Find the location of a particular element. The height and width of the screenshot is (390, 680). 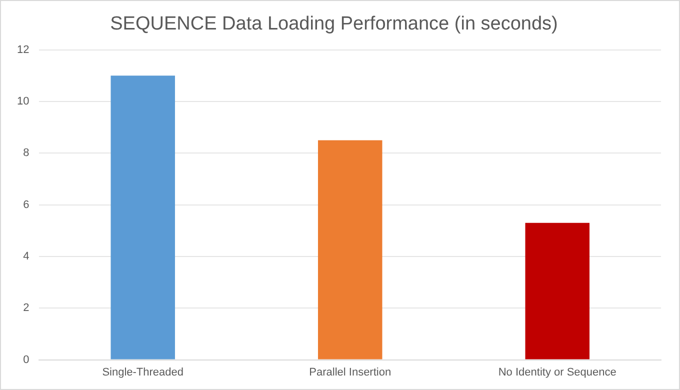

y-tick-label: 12 is located at coordinates (23, 50).